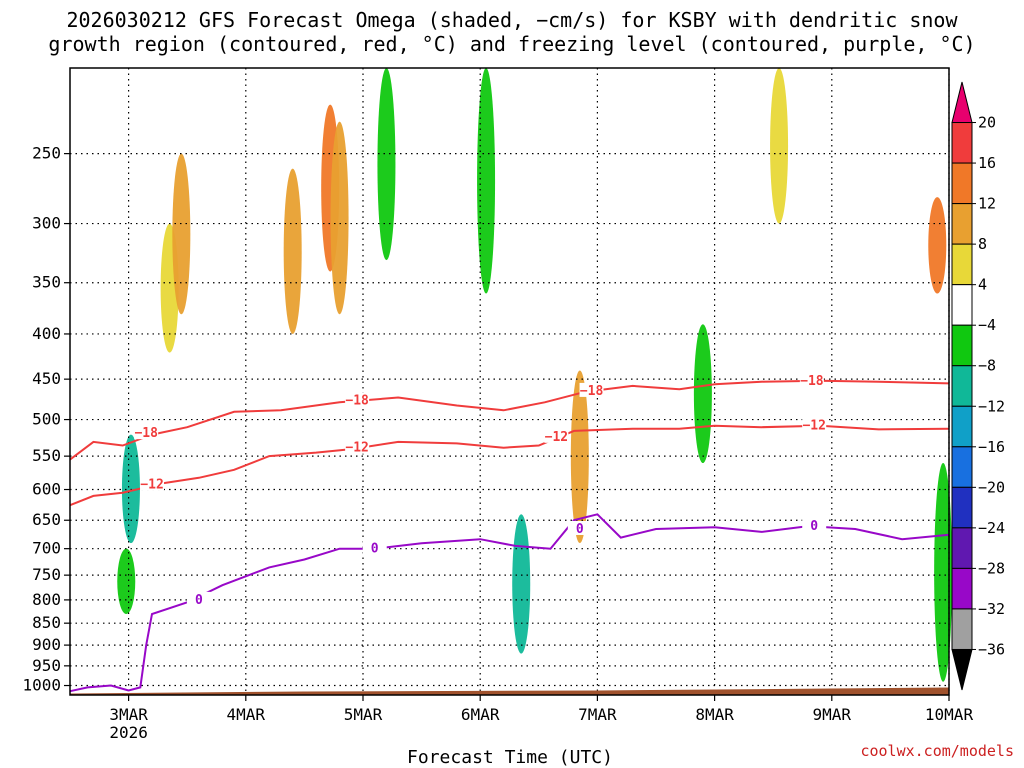 The height and width of the screenshot is (768, 1024). Describe the element at coordinates (46, 333) in the screenshot. I see `y-tick-label: 400` at that location.